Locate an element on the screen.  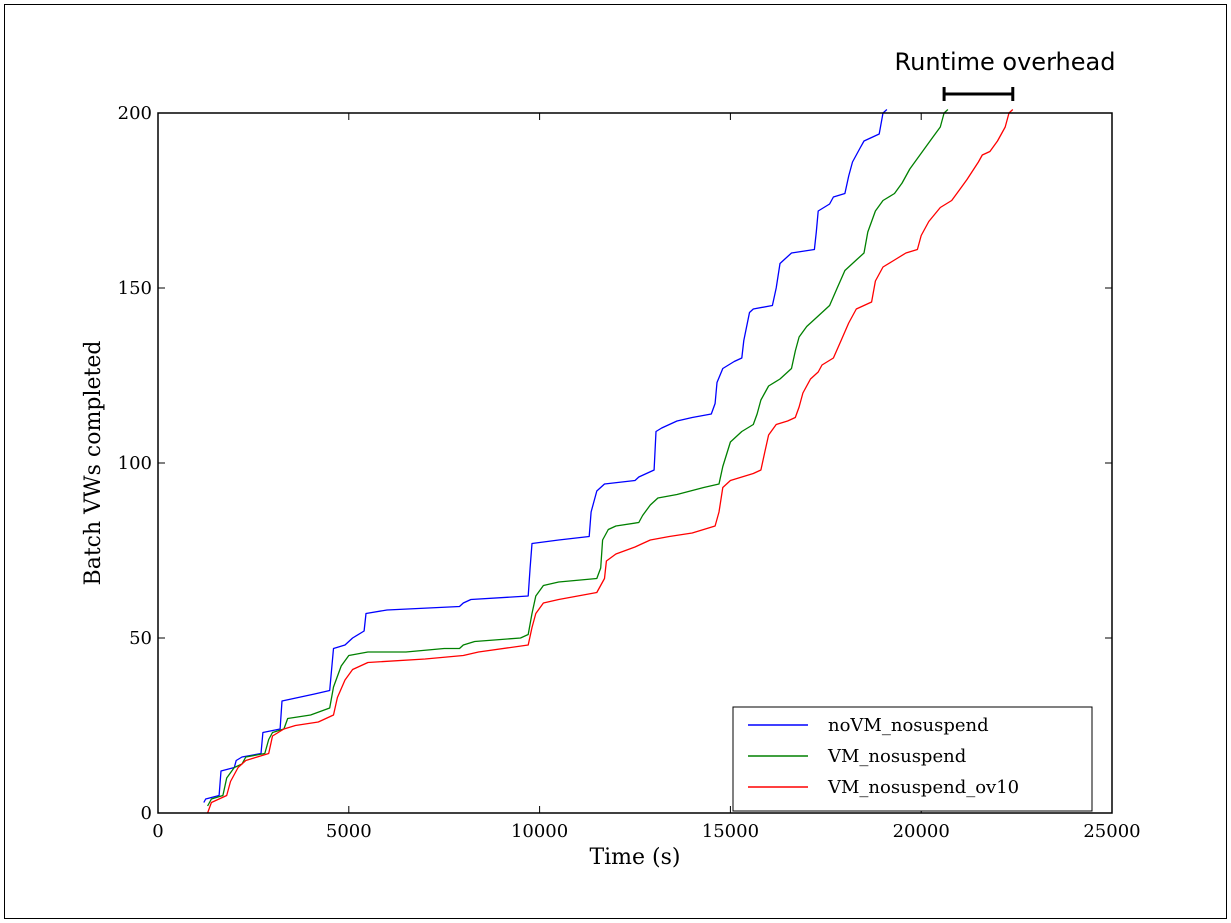
x-tick-label: 25000 is located at coordinates (1111, 831).